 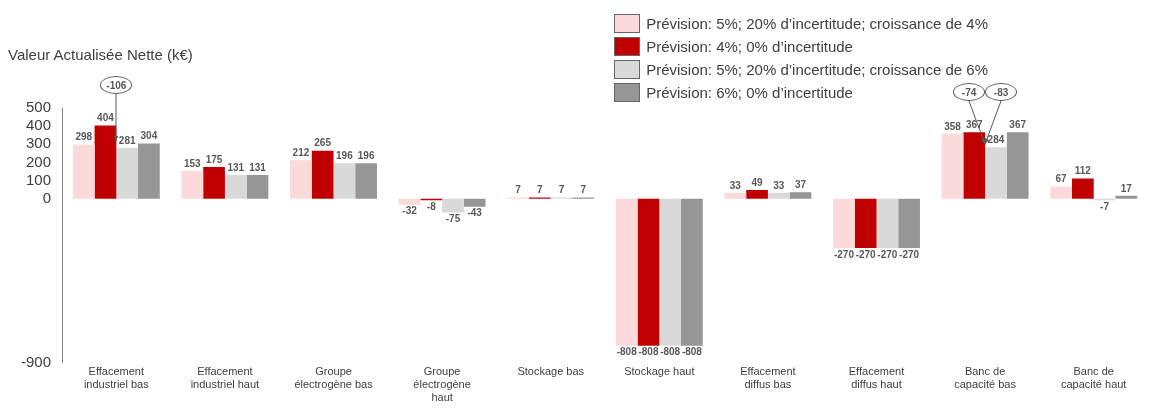 What do you see at coordinates (38, 161) in the screenshot?
I see `y-tick-label: 200` at bounding box center [38, 161].